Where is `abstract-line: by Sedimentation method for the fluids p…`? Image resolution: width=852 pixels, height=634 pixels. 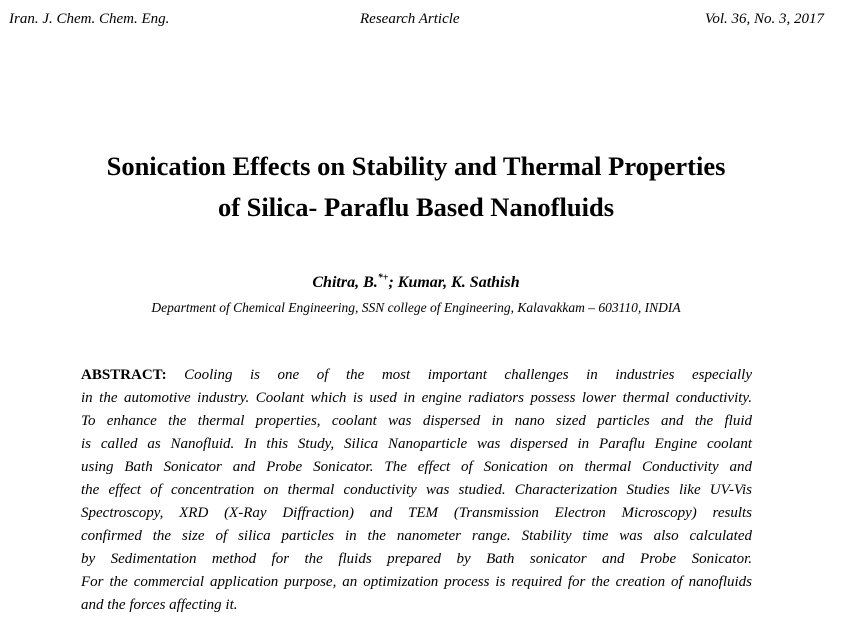
abstract-line: by Sedimentation method for the fluids p… is located at coordinates (416, 559).